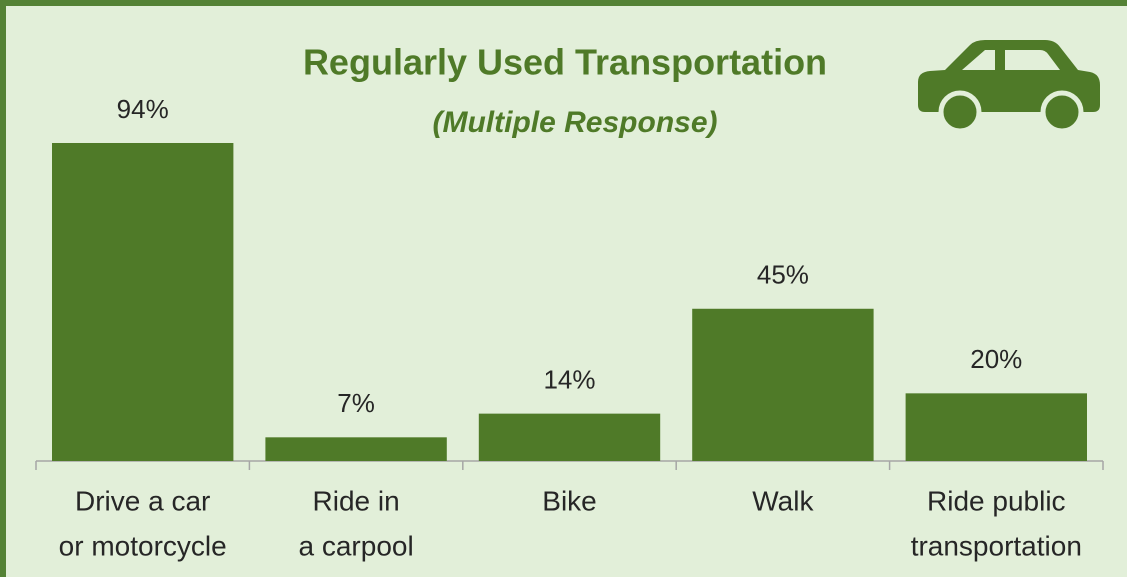 The height and width of the screenshot is (577, 1127). Describe the element at coordinates (1009, 87) in the screenshot. I see `car-icon` at that location.